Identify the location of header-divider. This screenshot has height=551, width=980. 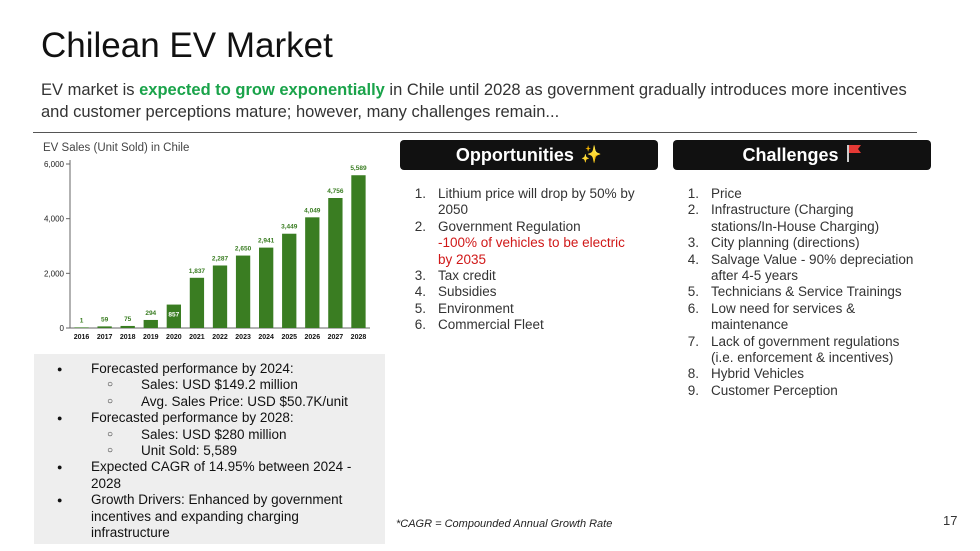
(475, 132).